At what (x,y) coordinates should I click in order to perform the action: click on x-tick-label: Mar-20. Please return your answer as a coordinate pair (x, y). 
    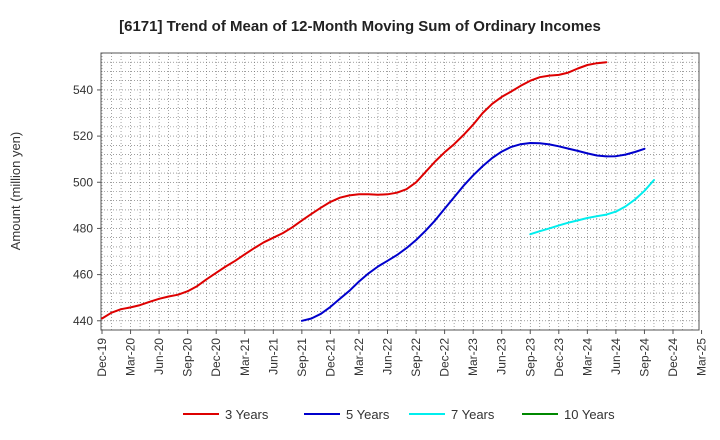
    Looking at the image, I should click on (131, 357).